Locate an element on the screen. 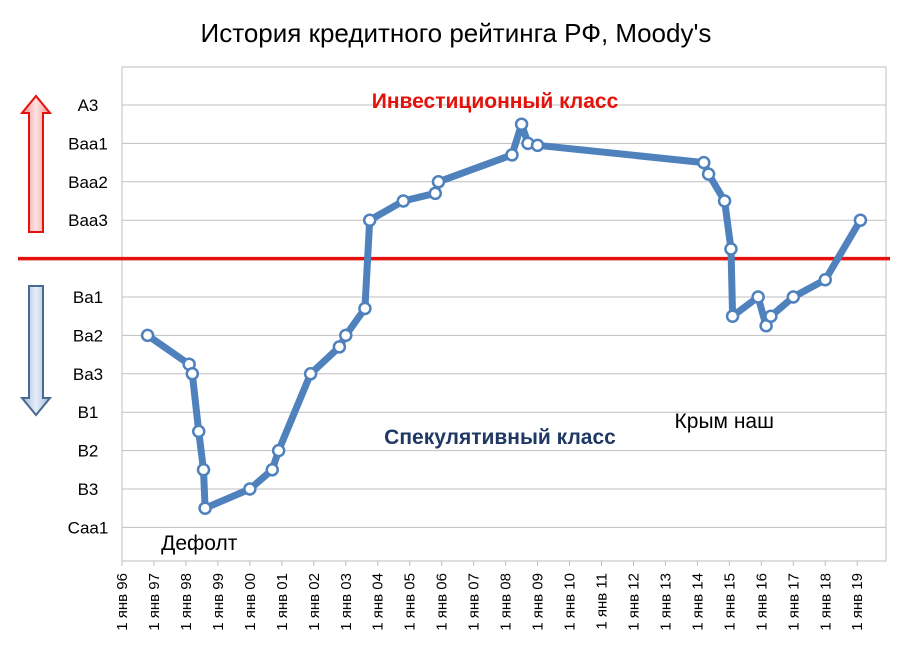 This screenshot has width=913, height=663. x-tick-label: 1 янв 10 is located at coordinates (570, 602).